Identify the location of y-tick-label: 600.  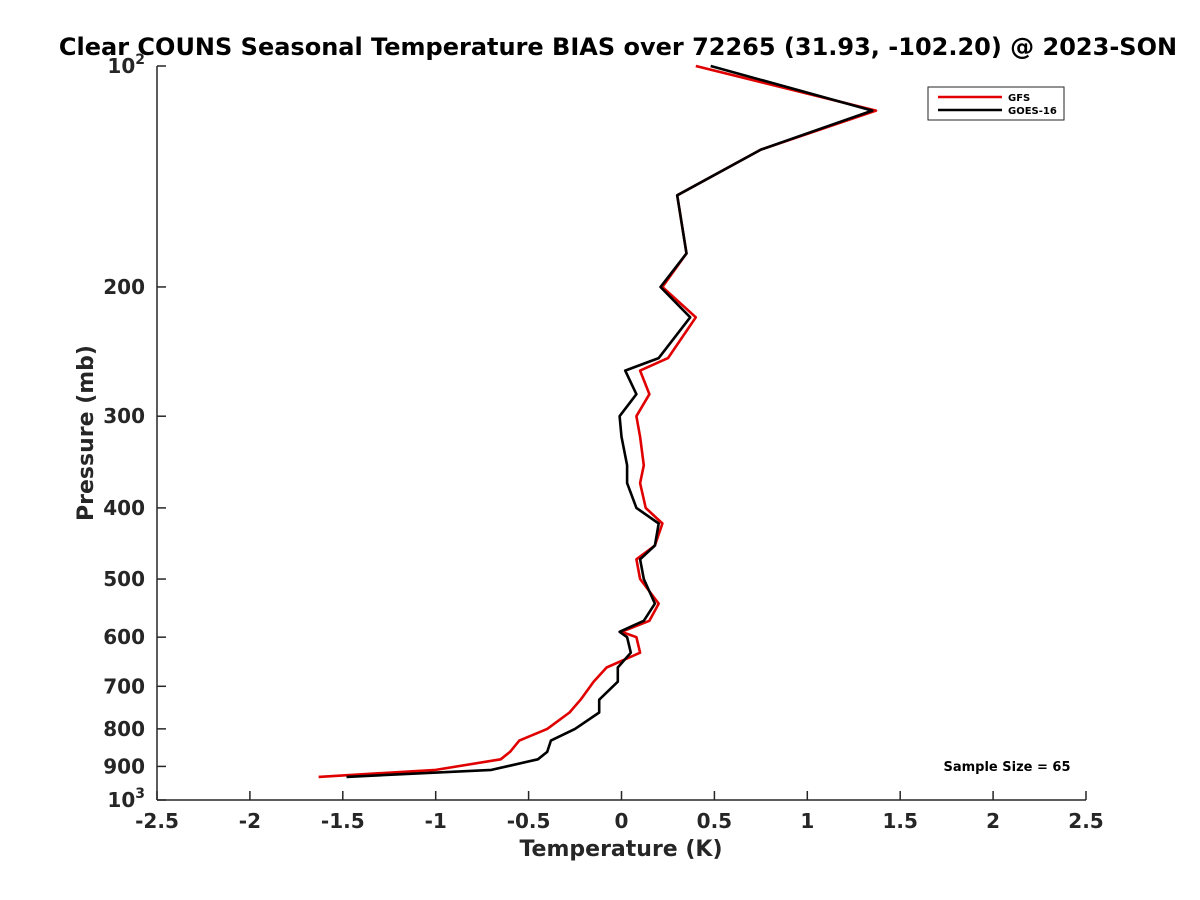
(124, 637).